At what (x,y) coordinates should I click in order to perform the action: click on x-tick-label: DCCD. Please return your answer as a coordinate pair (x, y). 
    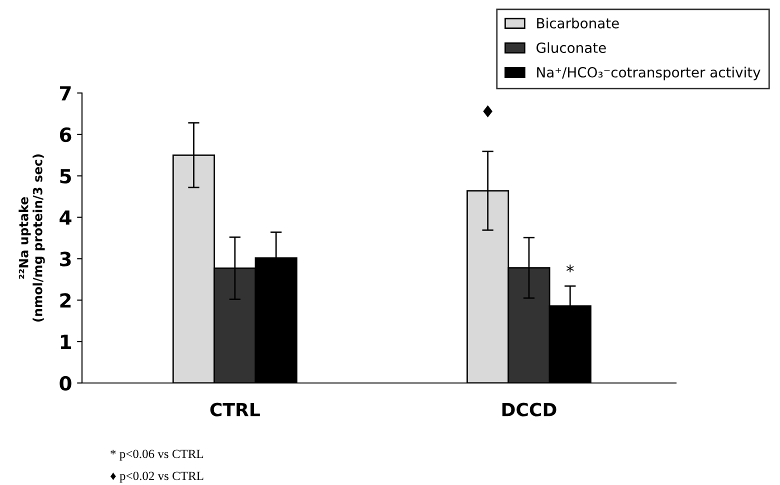
    Looking at the image, I should click on (529, 409).